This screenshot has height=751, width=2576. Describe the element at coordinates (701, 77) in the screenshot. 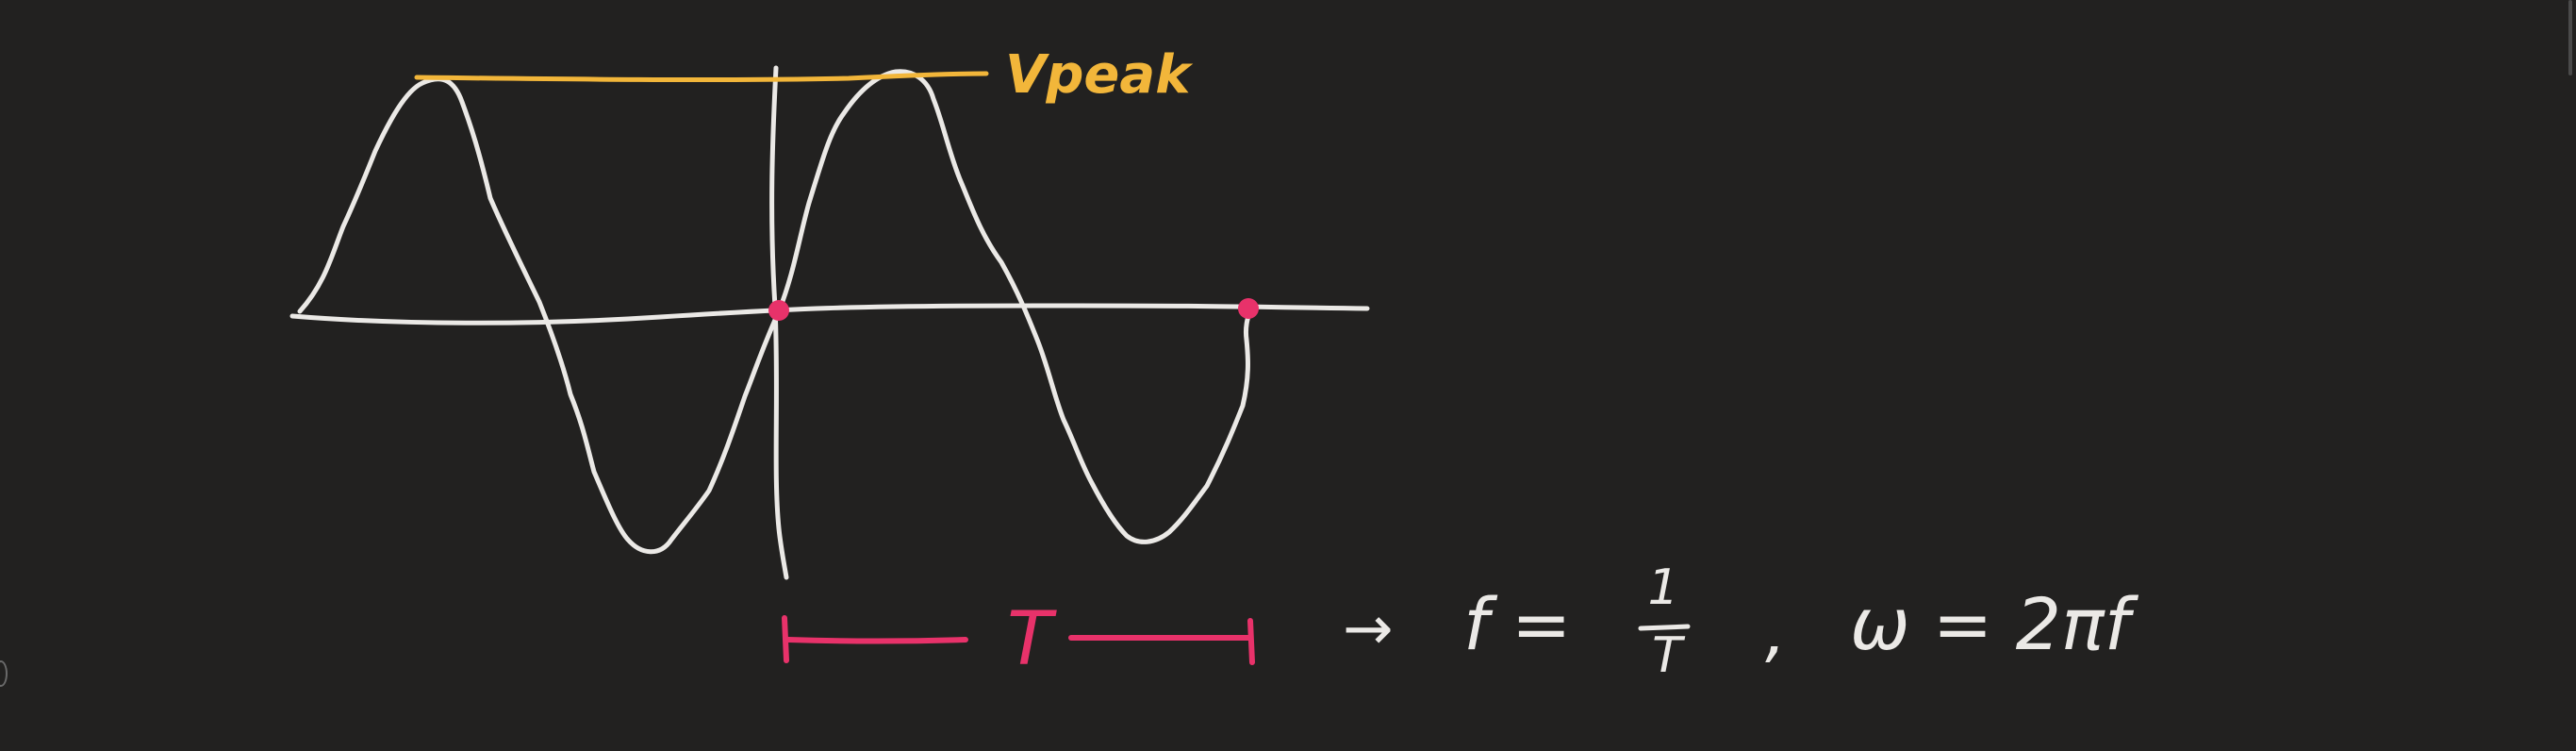

I see `vpeak-line` at that location.